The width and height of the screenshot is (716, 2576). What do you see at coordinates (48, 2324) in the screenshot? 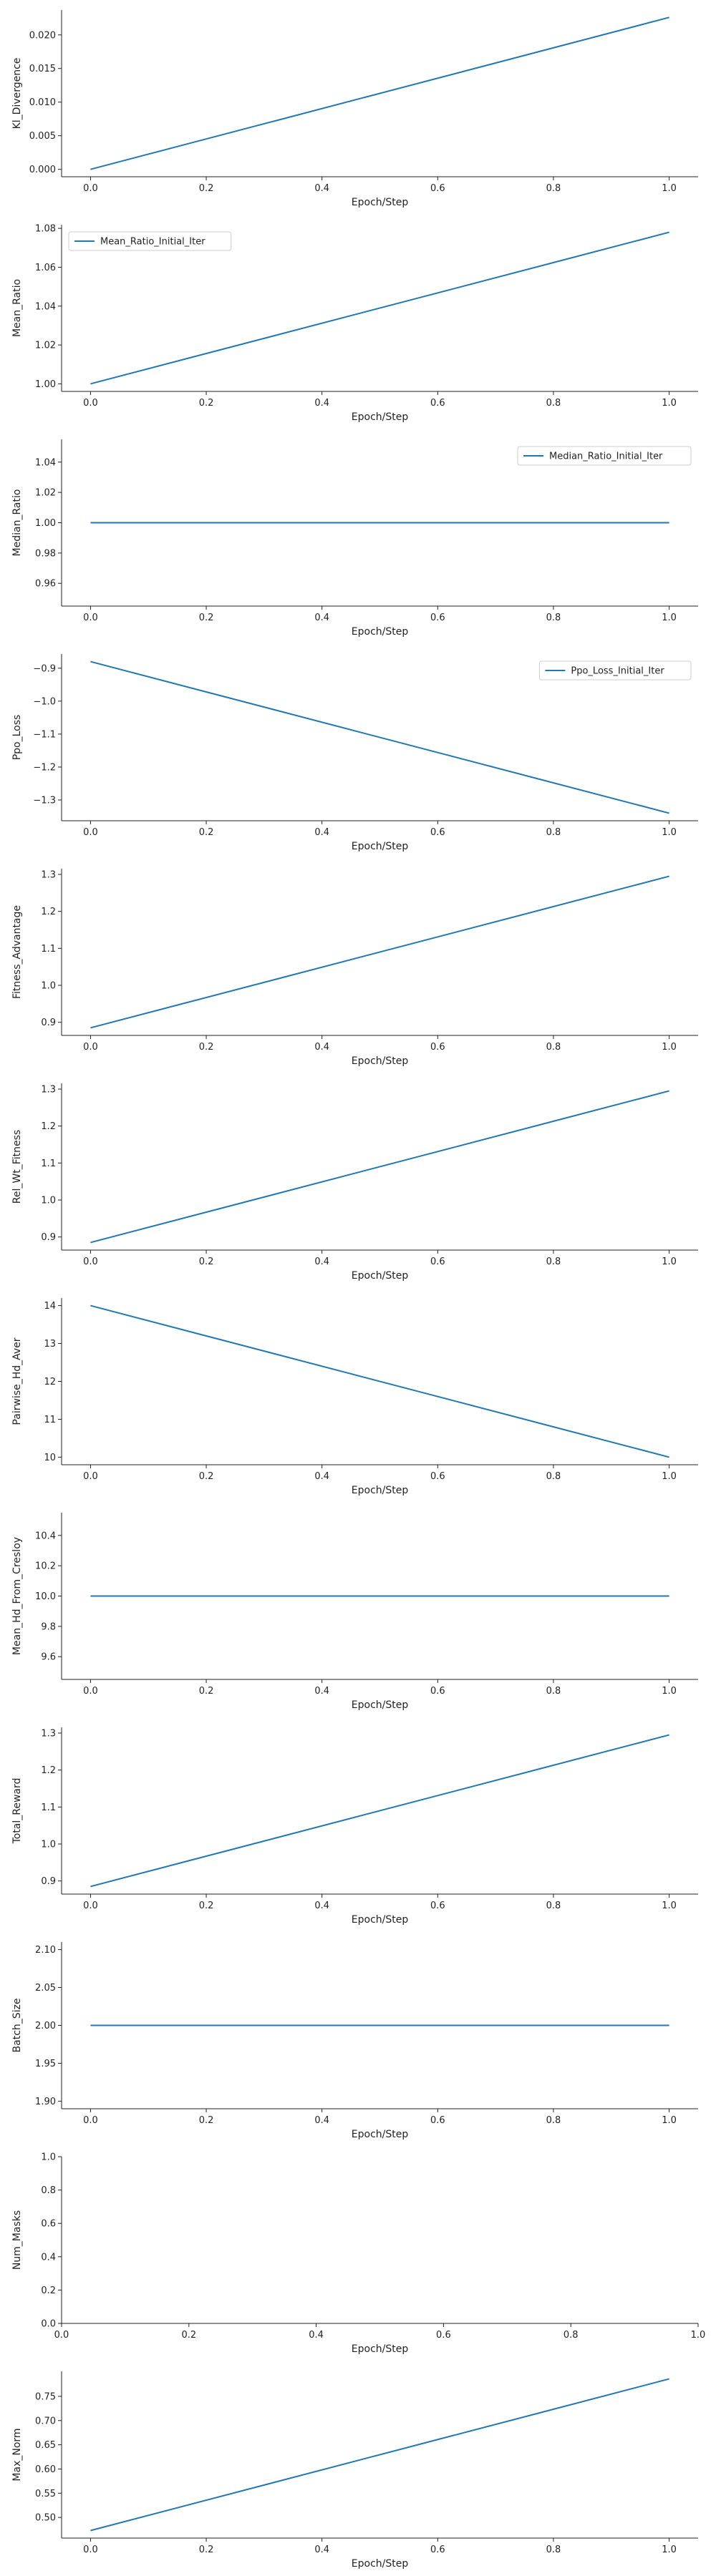
I see `y-tick-label: 0.0` at bounding box center [48, 2324].